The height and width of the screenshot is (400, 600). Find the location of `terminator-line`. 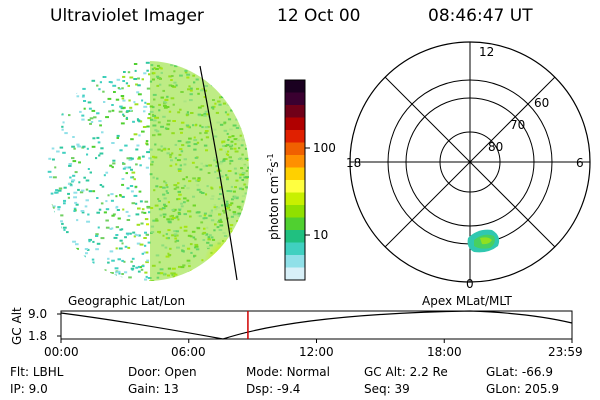

terminator-line is located at coordinates (218, 173).